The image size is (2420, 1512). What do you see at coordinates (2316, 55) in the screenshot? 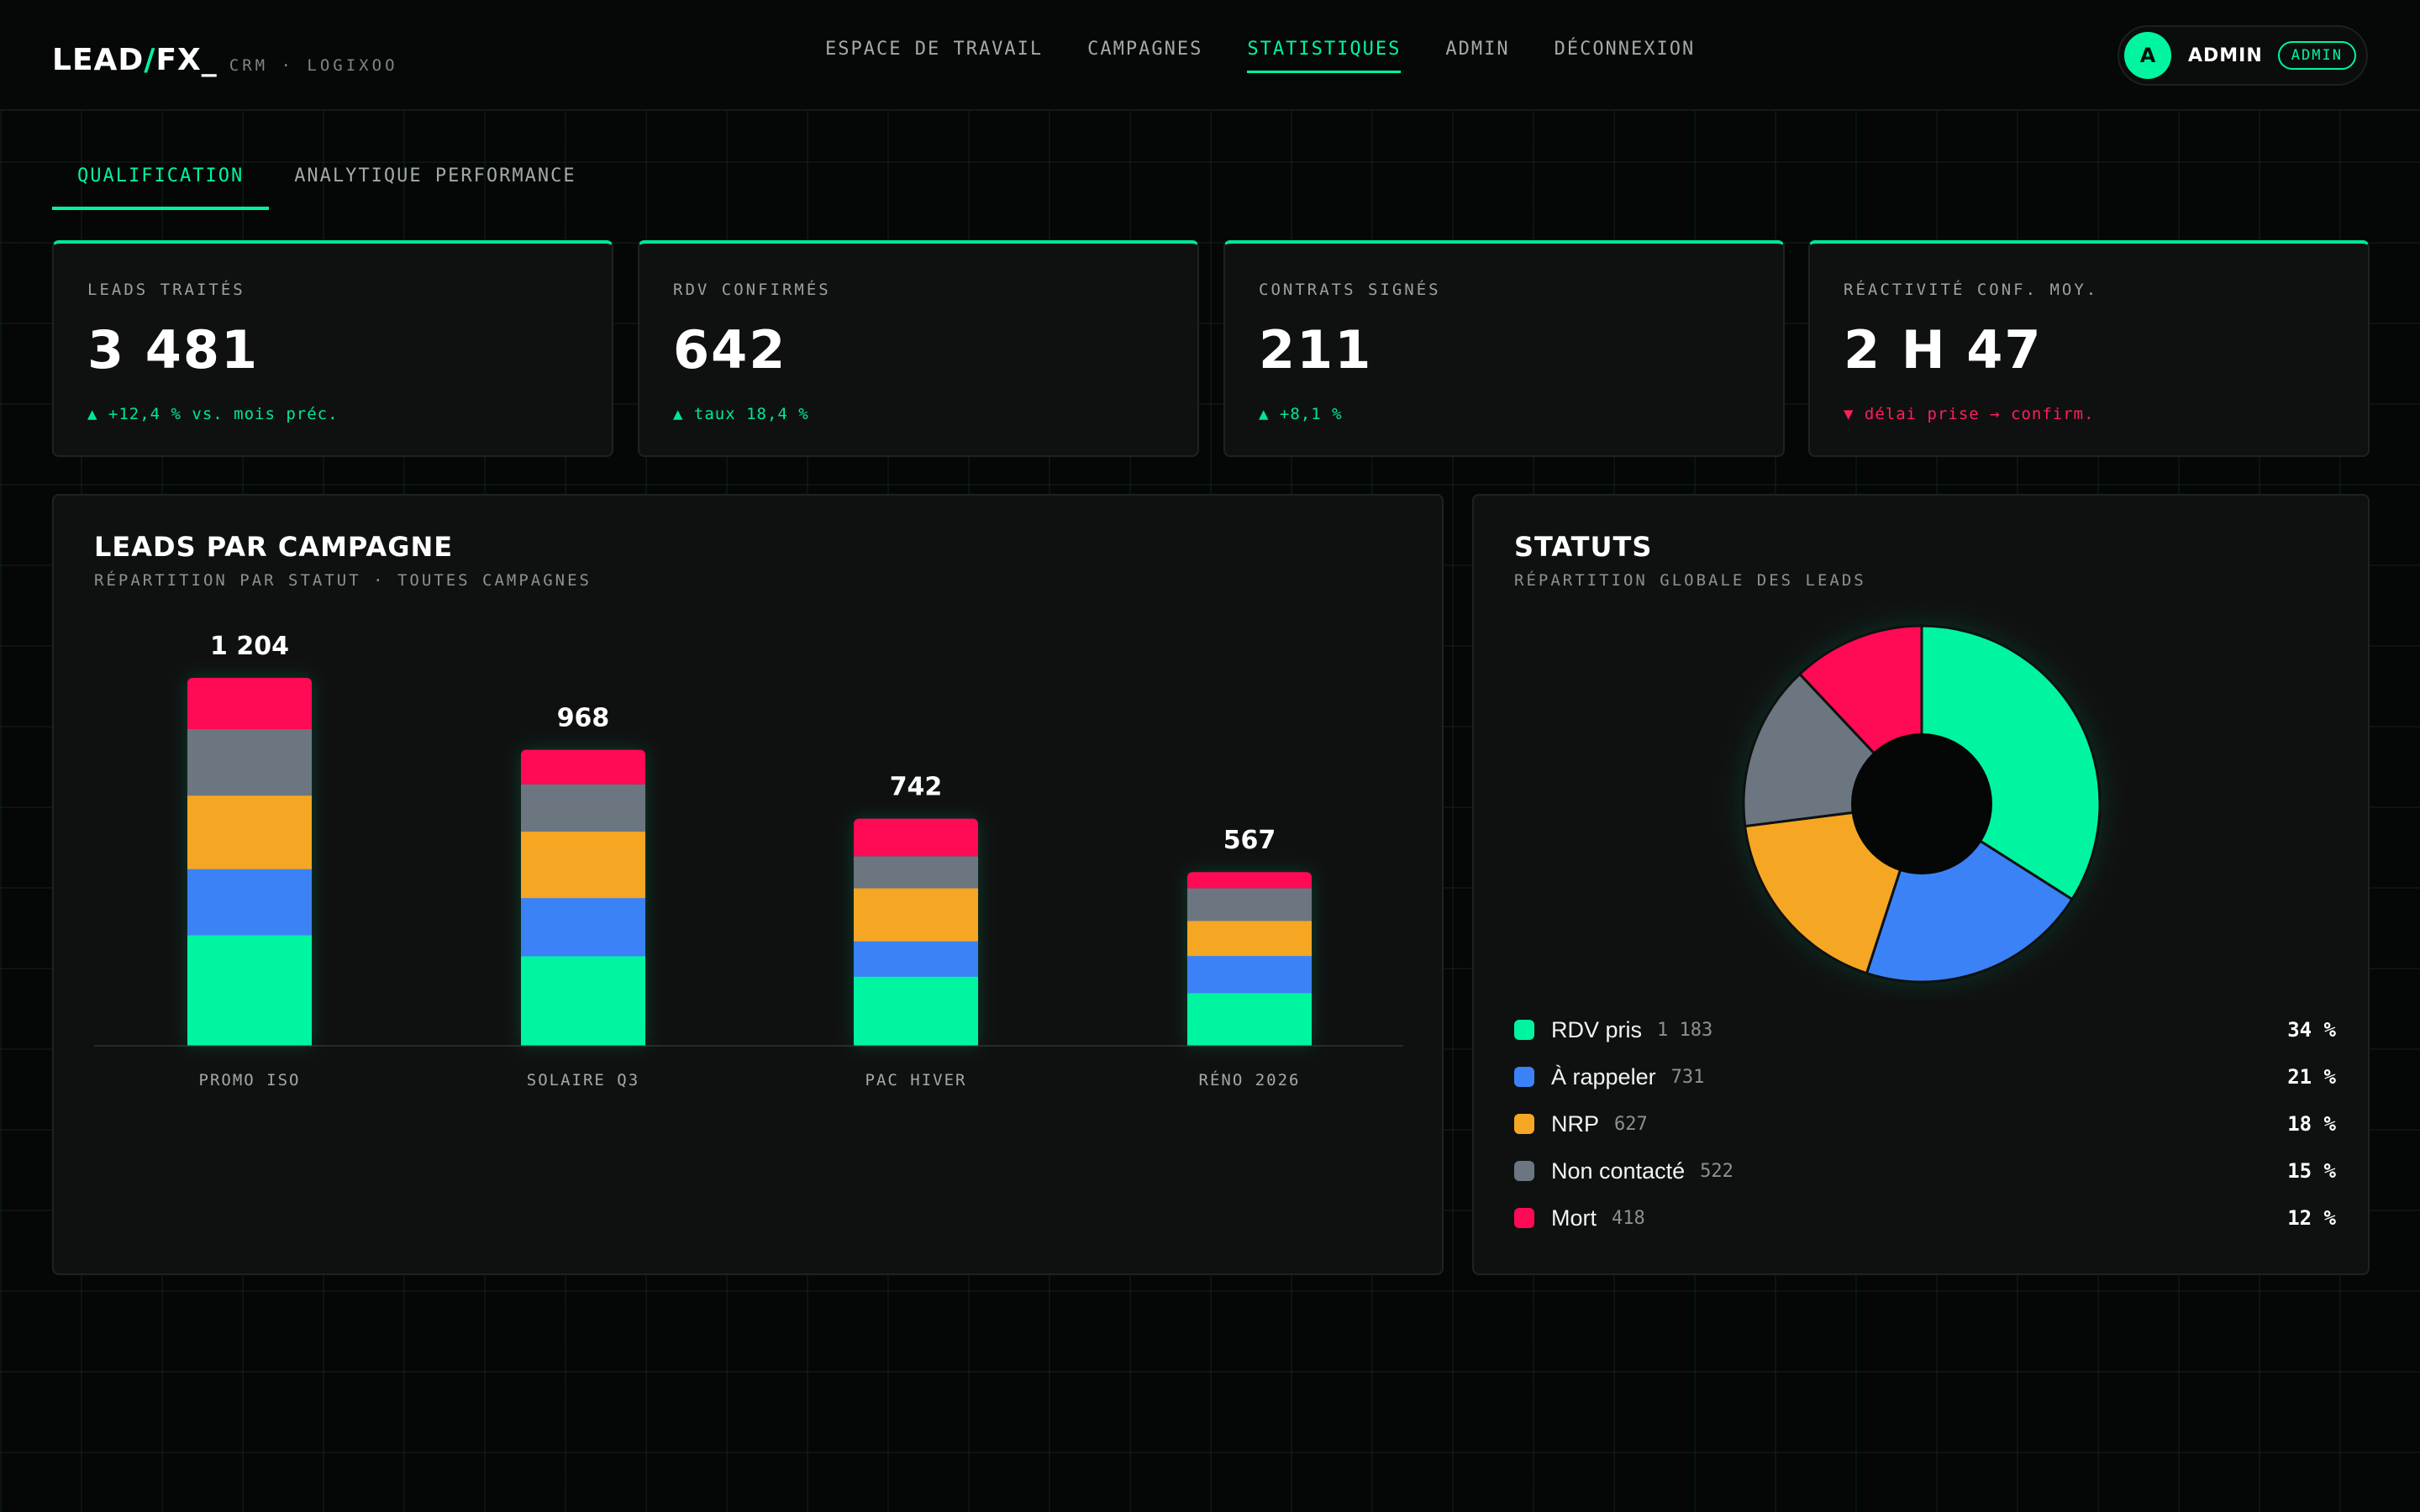
I see `role-badge: ADMIN` at bounding box center [2316, 55].